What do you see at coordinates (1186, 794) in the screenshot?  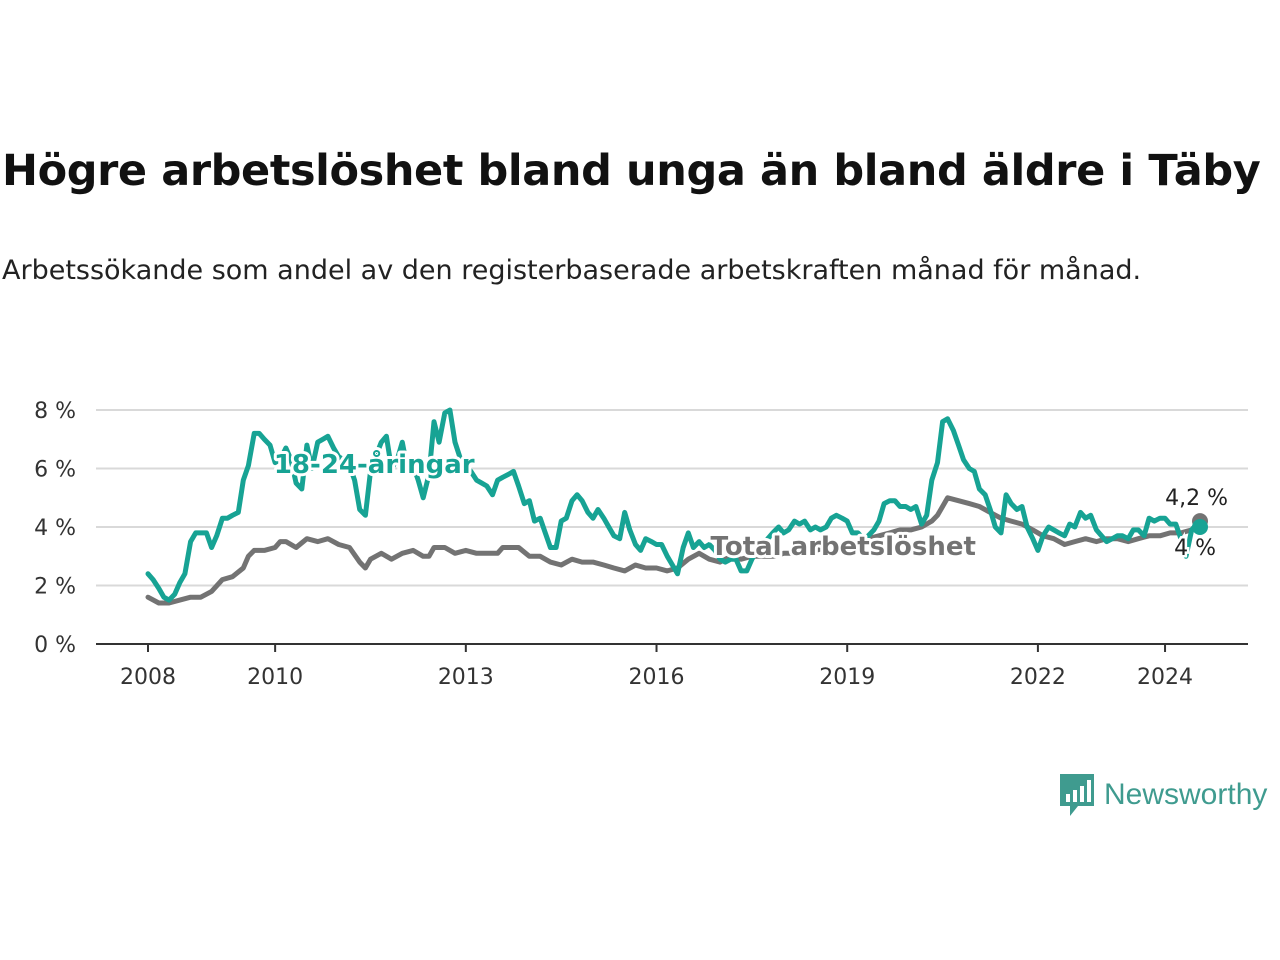 I see `brand-name: Newsworthy` at bounding box center [1186, 794].